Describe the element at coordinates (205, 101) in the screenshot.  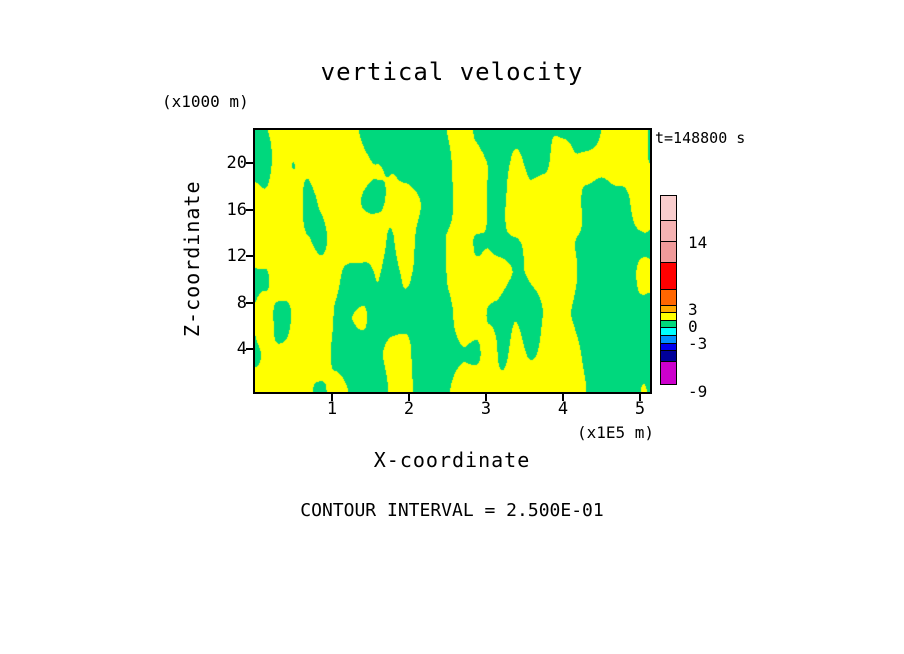
I see `y-axis-unit-label: (x1000 m)` at that location.